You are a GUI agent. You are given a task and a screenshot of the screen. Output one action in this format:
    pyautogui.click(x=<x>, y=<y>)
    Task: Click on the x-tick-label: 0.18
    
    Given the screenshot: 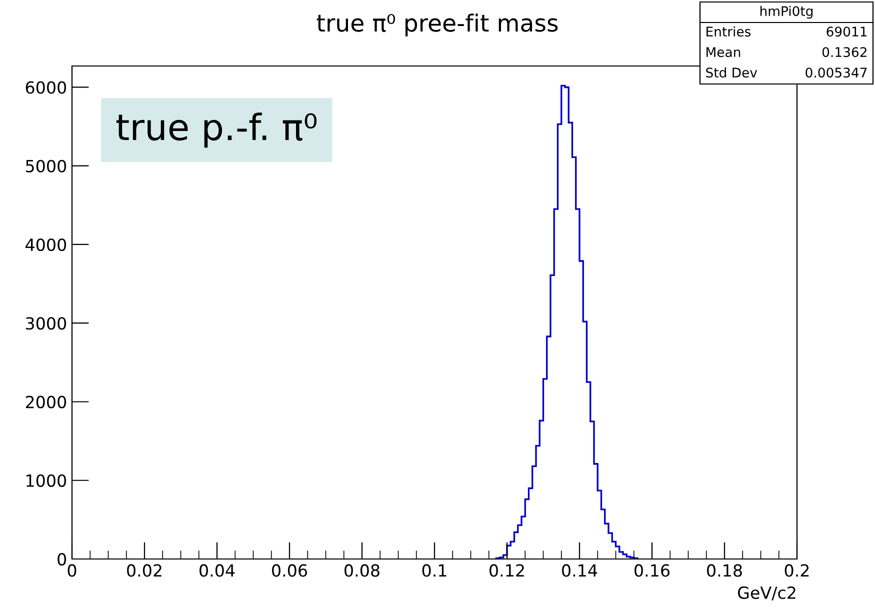 What is the action you would take?
    pyautogui.click(x=724, y=570)
    